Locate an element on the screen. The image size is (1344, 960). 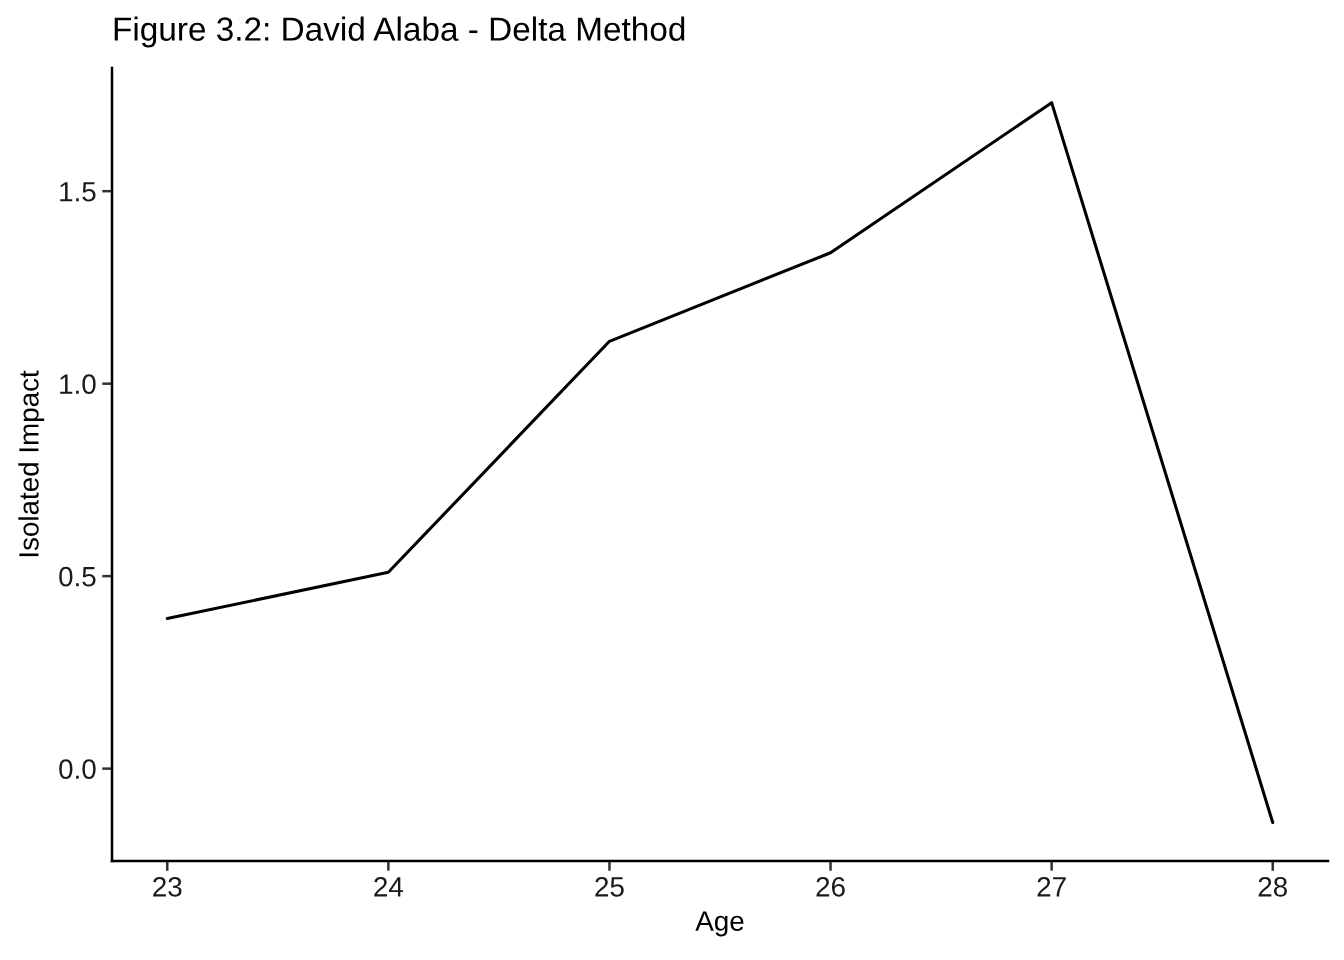
x-tick-label: 28 is located at coordinates (1272, 887).